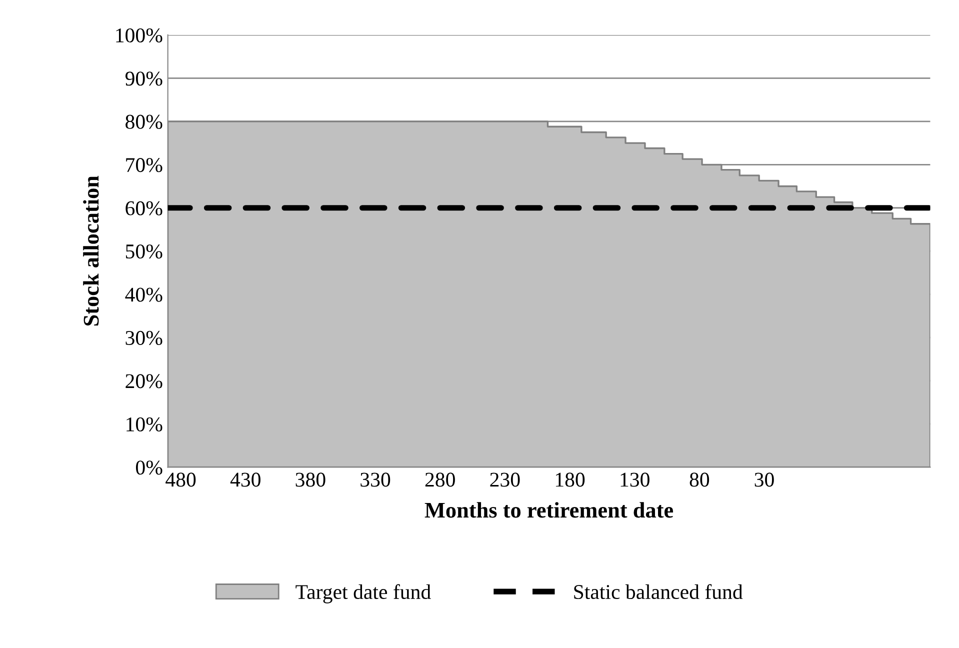 This screenshot has width=959, height=648. Describe the element at coordinates (505, 479) in the screenshot. I see `x-tick-label: 230` at that location.